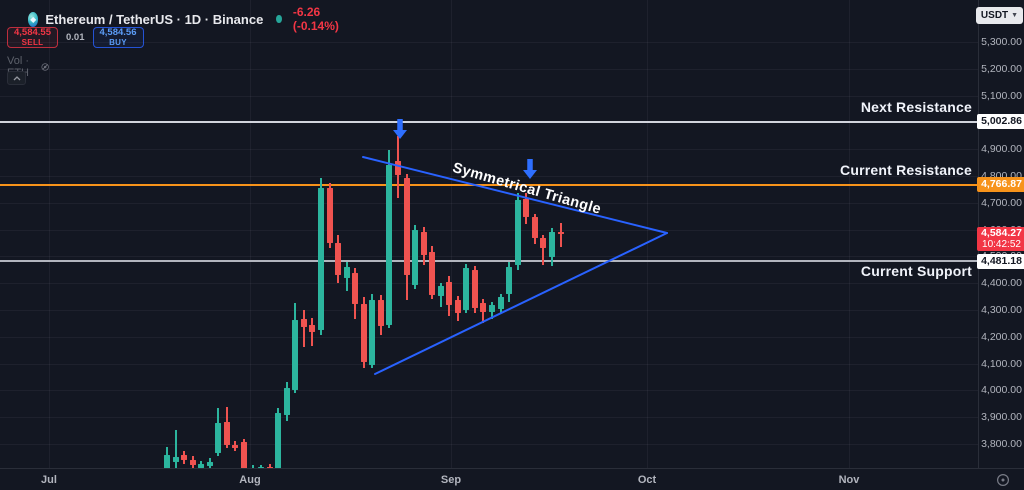 Image resolution: width=1024 pixels, height=490 pixels. What do you see at coordinates (849, 480) in the screenshot?
I see `time-axis-label-nov: Nov` at bounding box center [849, 480].